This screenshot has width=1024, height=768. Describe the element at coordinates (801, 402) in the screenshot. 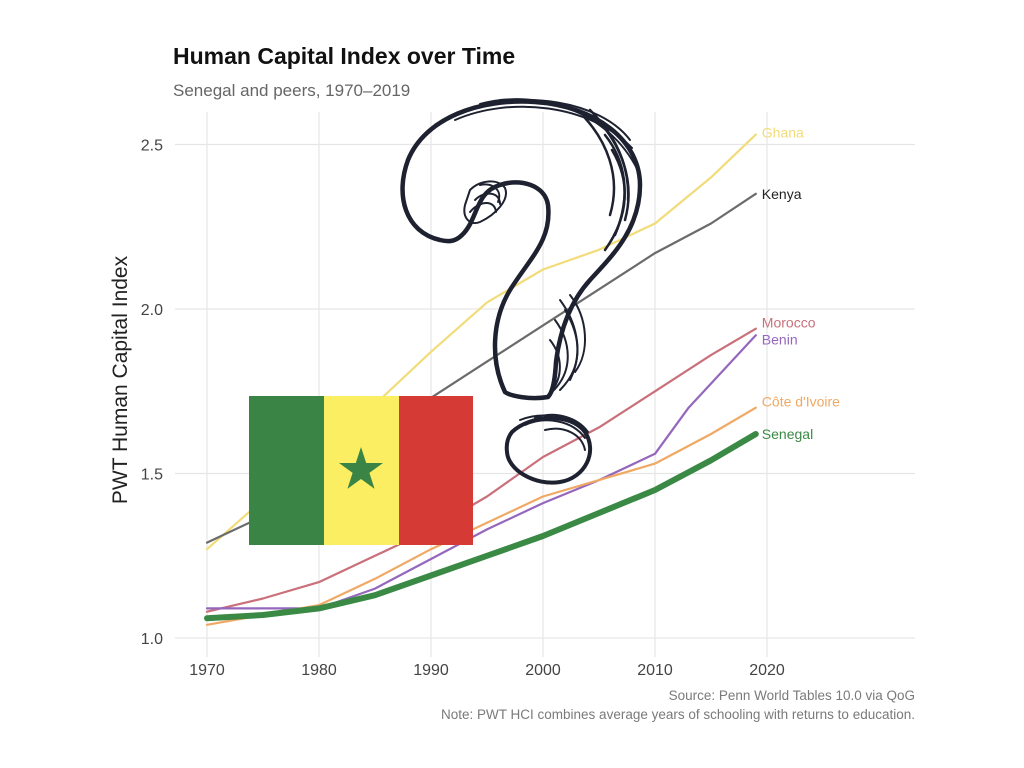

I see `series-label-c-te-d-ivoire: Côte d'Ivoire` at that location.